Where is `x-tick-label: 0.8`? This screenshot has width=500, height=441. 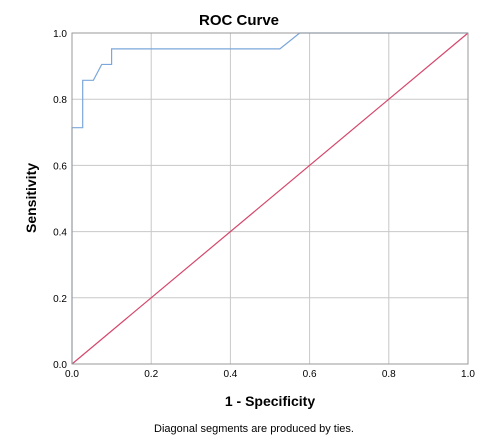 x-tick-label: 0.8 is located at coordinates (389, 374).